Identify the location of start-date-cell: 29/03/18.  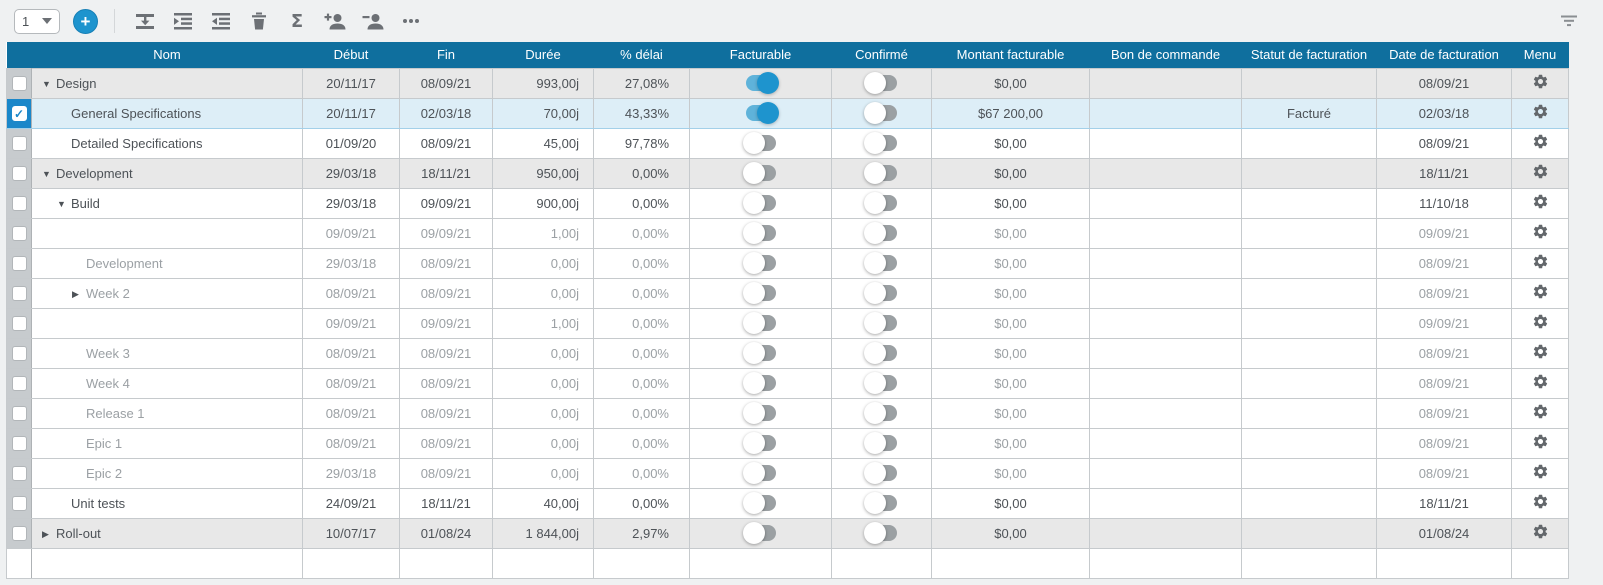
(351, 473).